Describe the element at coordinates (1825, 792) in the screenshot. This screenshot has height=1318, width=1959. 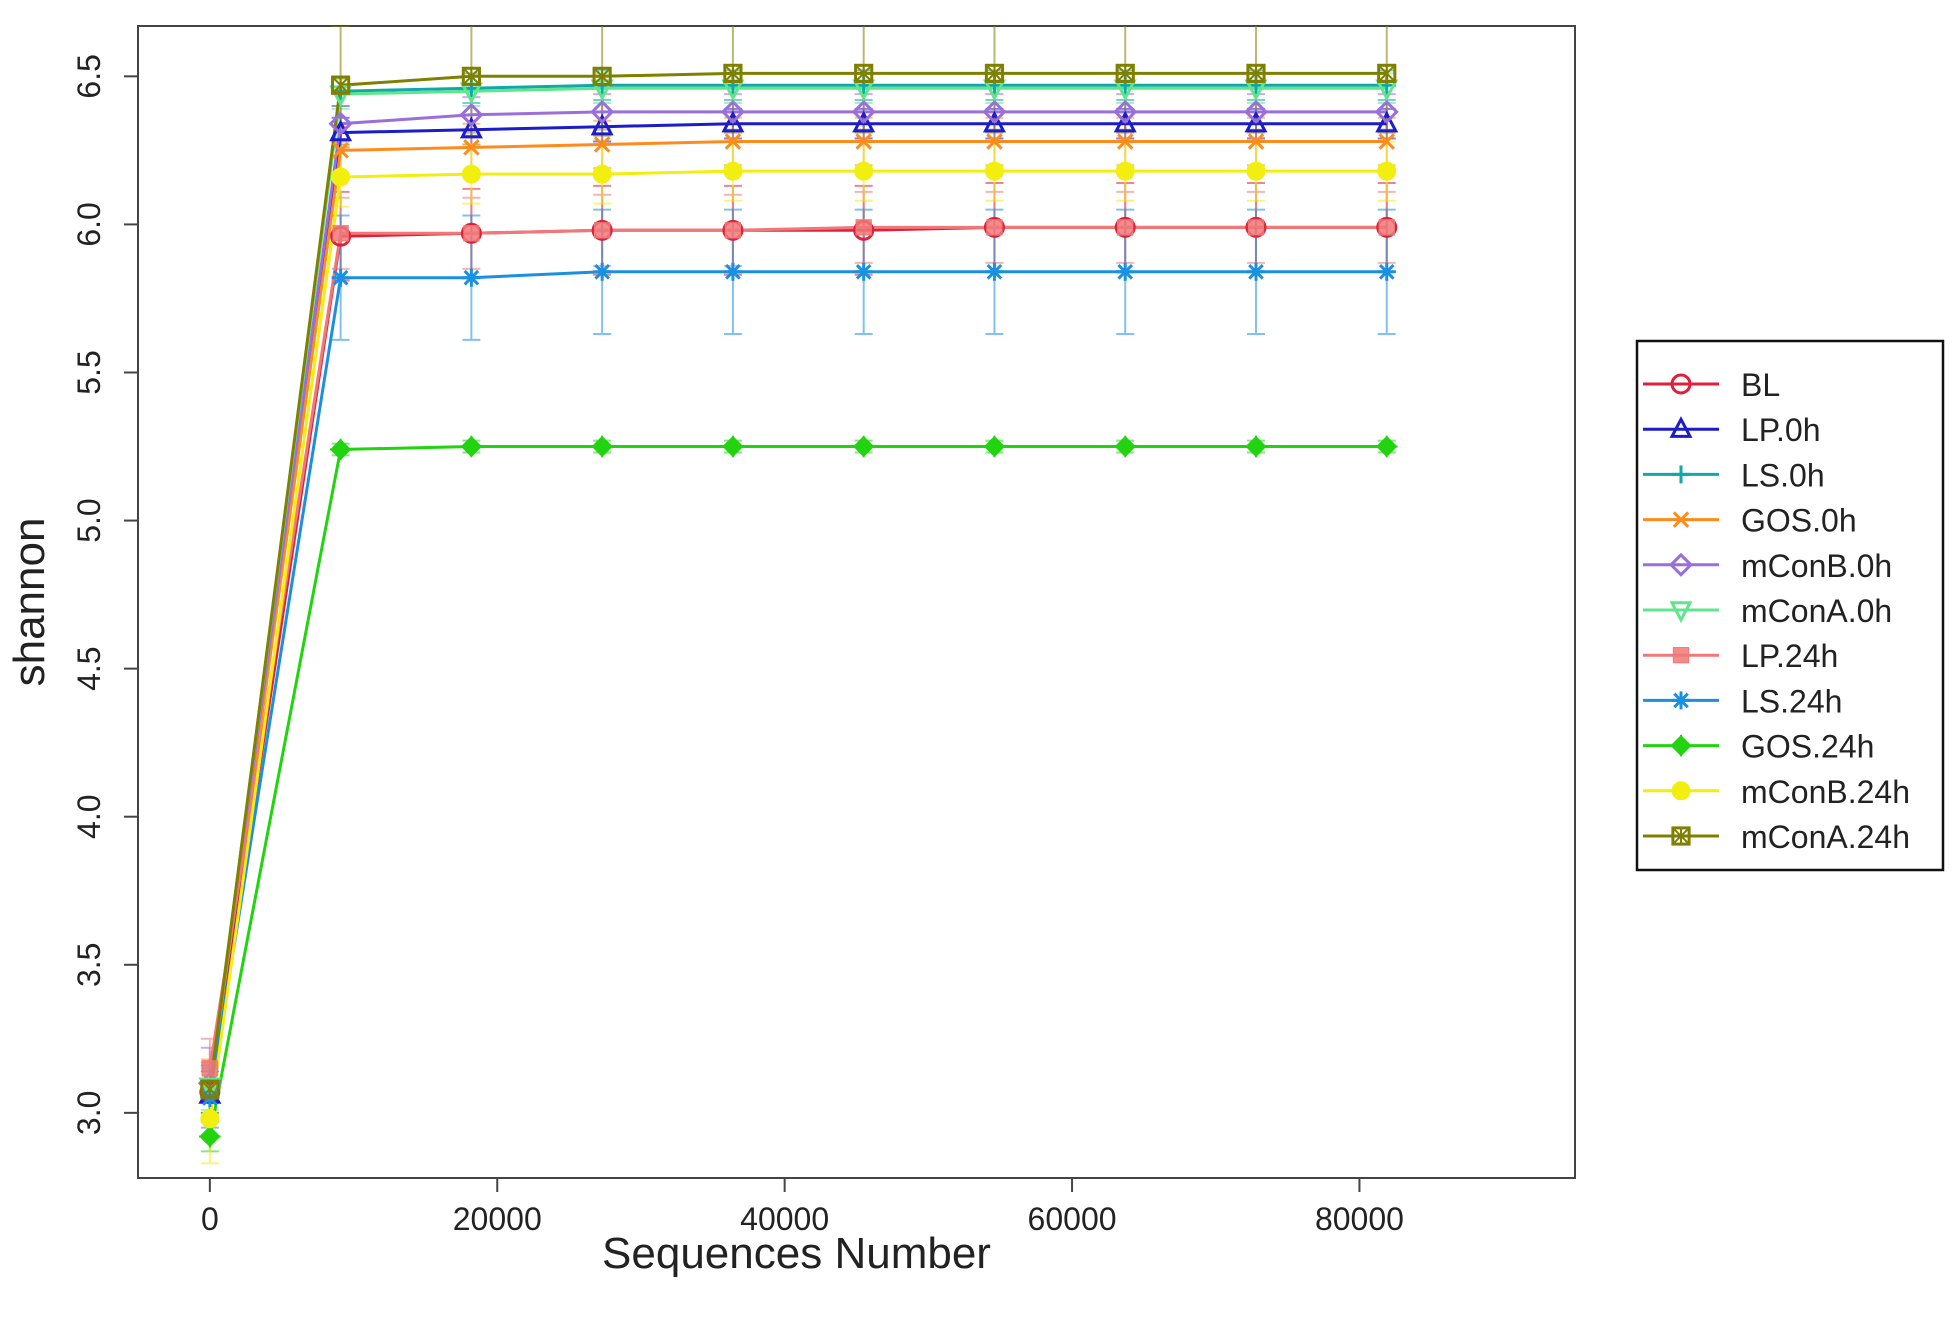
I see `legend-label: mConB.24h` at that location.